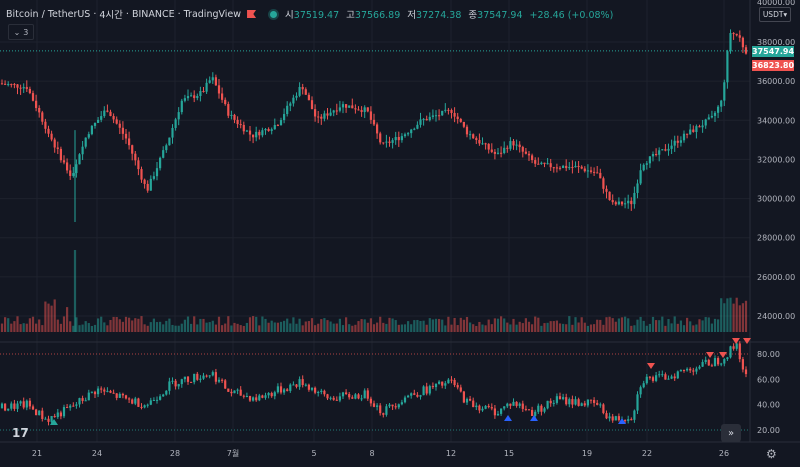  What do you see at coordinates (508, 418) in the screenshot?
I see `buy-signal-marker` at bounding box center [508, 418].